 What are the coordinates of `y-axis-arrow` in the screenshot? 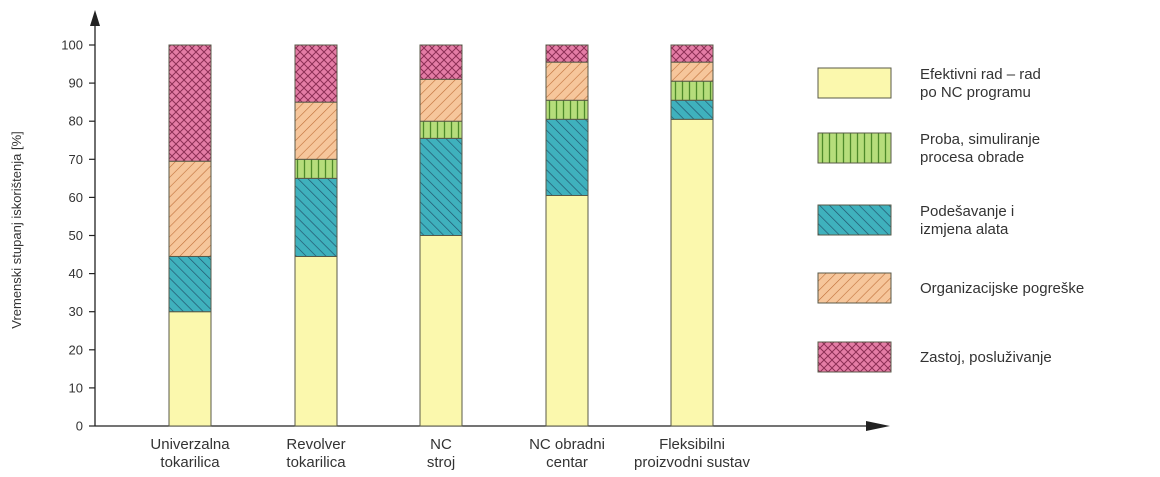 It's located at (95, 18).